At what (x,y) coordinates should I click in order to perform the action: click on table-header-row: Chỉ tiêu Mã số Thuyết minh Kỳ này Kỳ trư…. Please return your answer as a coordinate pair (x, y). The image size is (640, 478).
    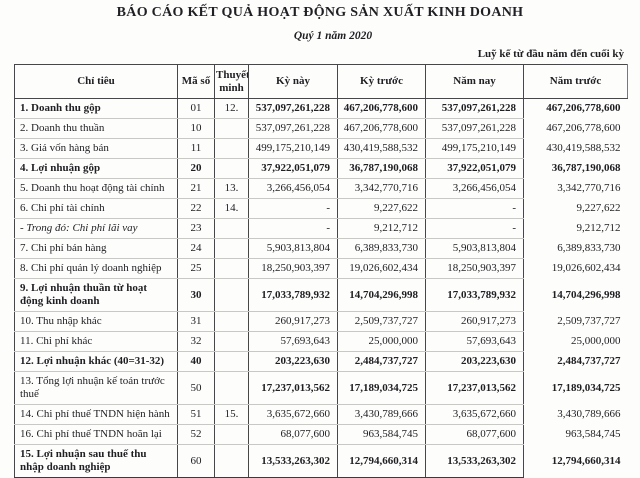
    Looking at the image, I should click on (321, 81).